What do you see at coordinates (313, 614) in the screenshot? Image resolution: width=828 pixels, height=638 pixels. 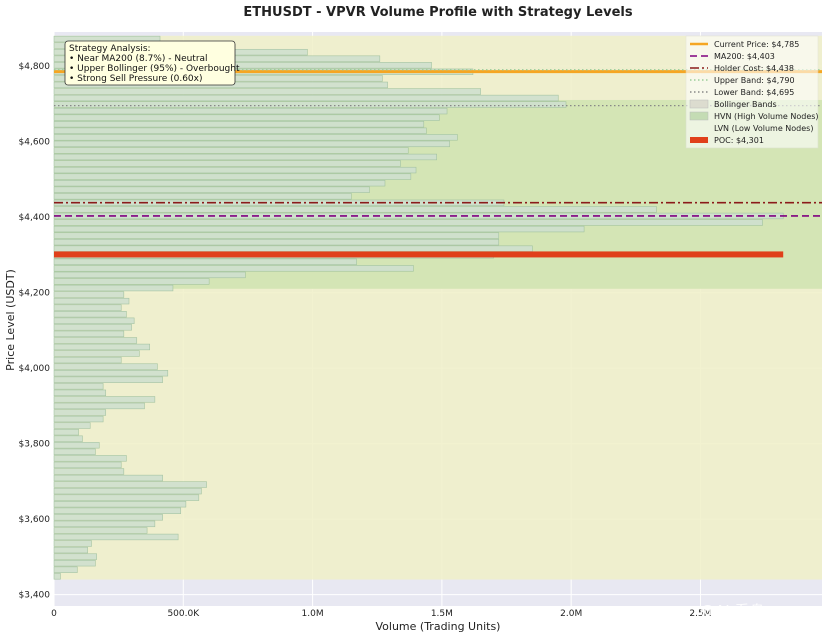 I see `x-tick-label: 1.0M` at bounding box center [313, 614].